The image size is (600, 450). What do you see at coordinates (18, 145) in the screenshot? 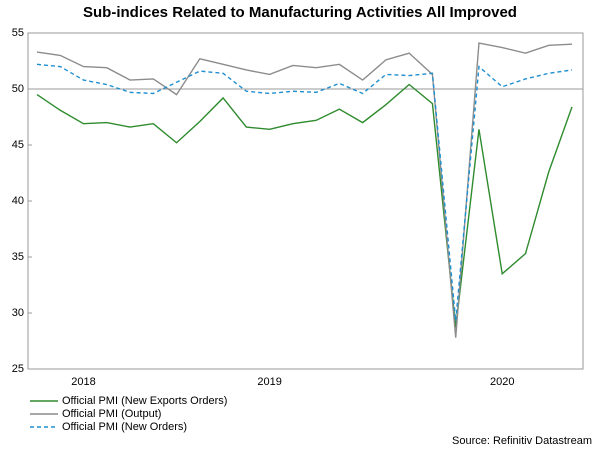
I see `y-tick-label: 45` at bounding box center [18, 145].